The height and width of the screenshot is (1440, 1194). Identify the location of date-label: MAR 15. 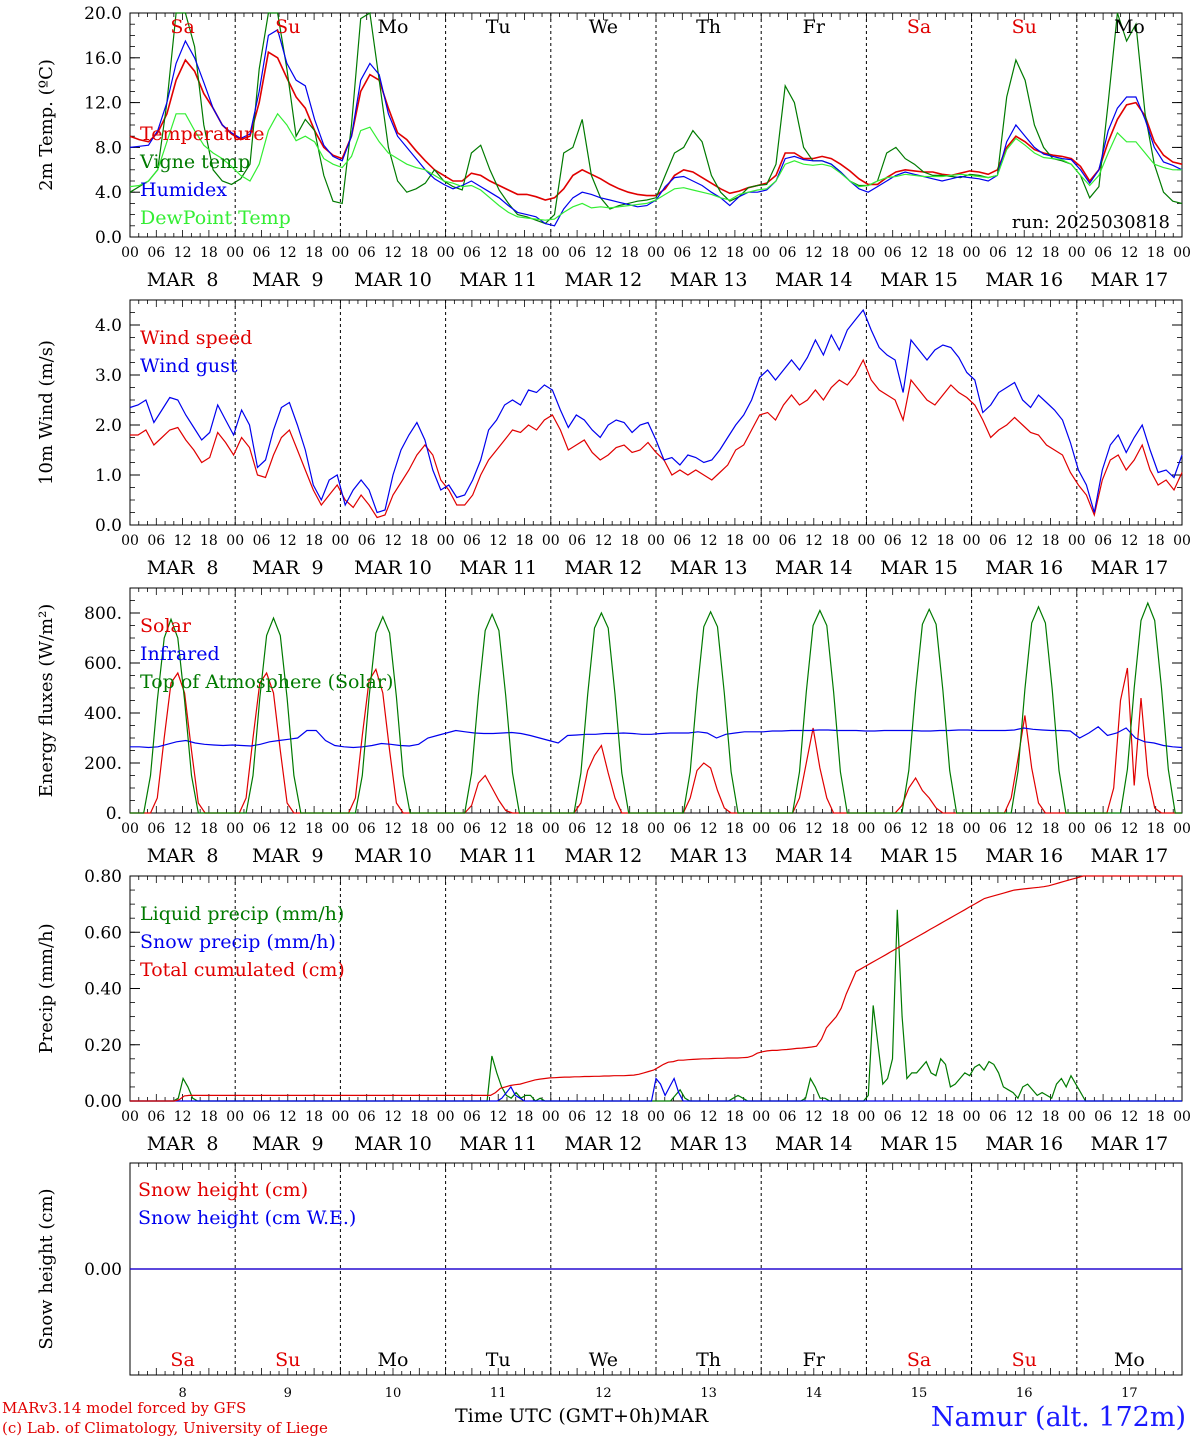
(919, 568).